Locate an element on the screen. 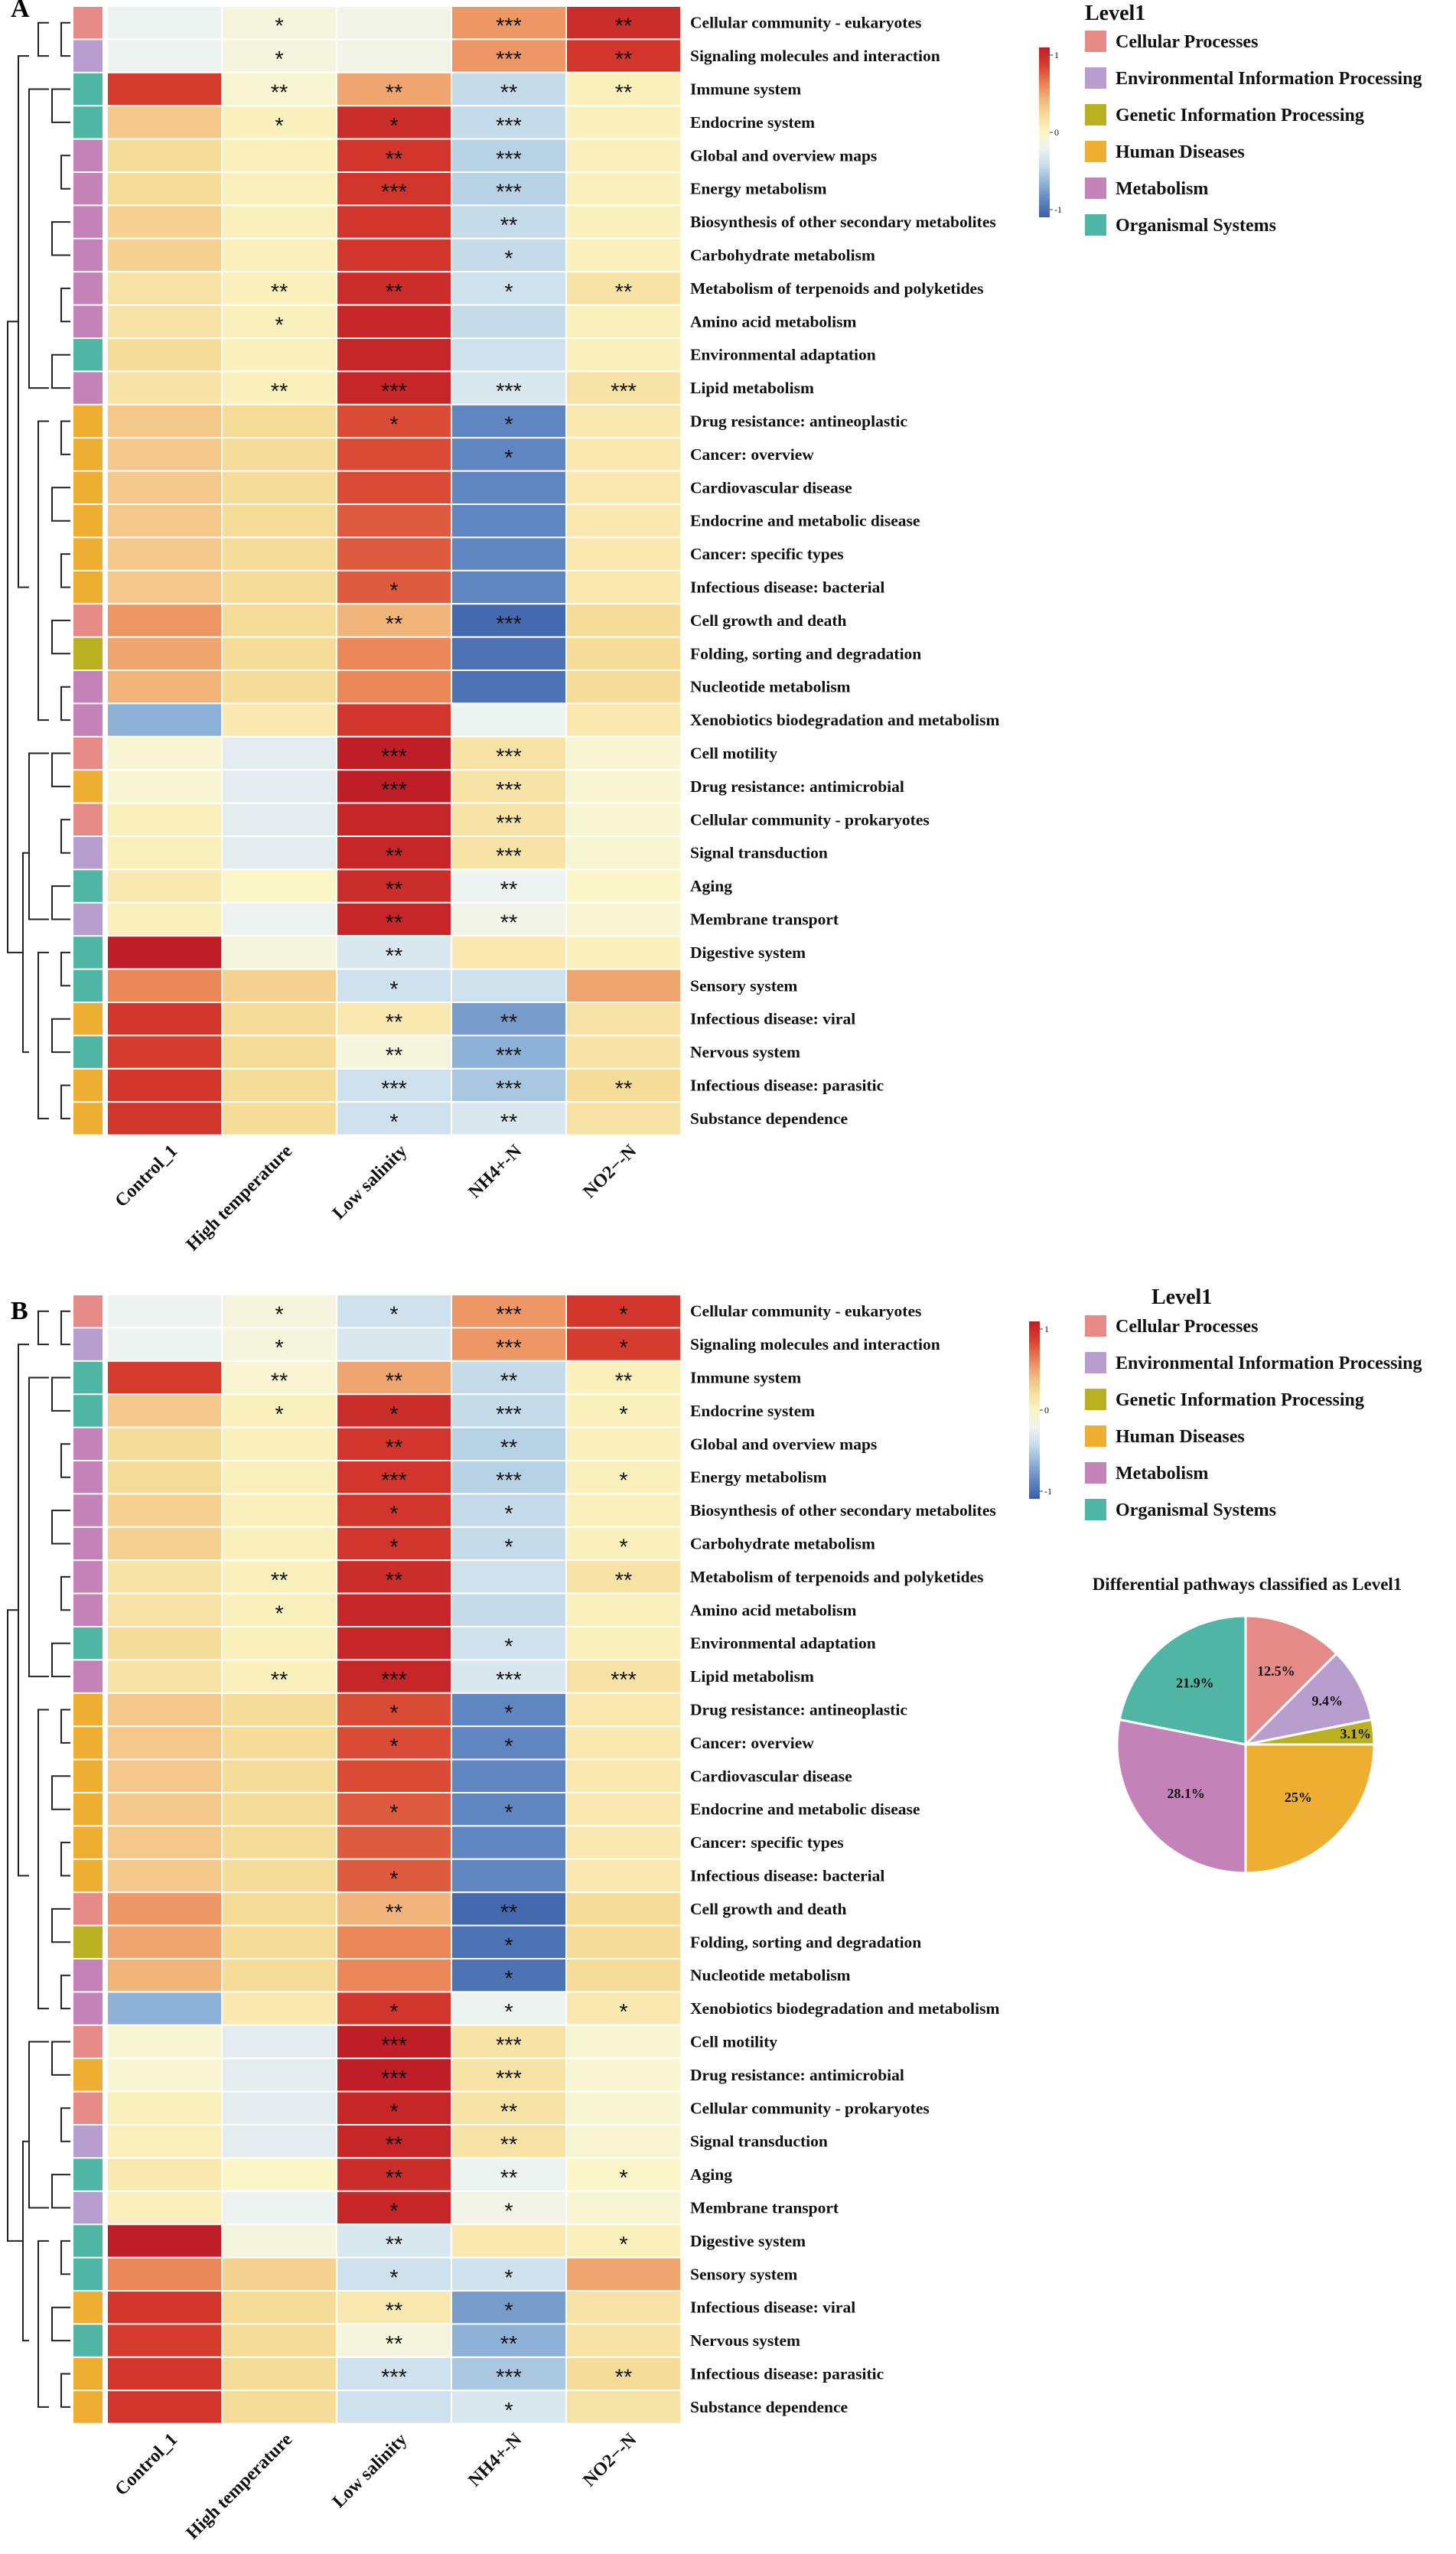  legend-item: Environmental Information Processing is located at coordinates (1269, 1363).